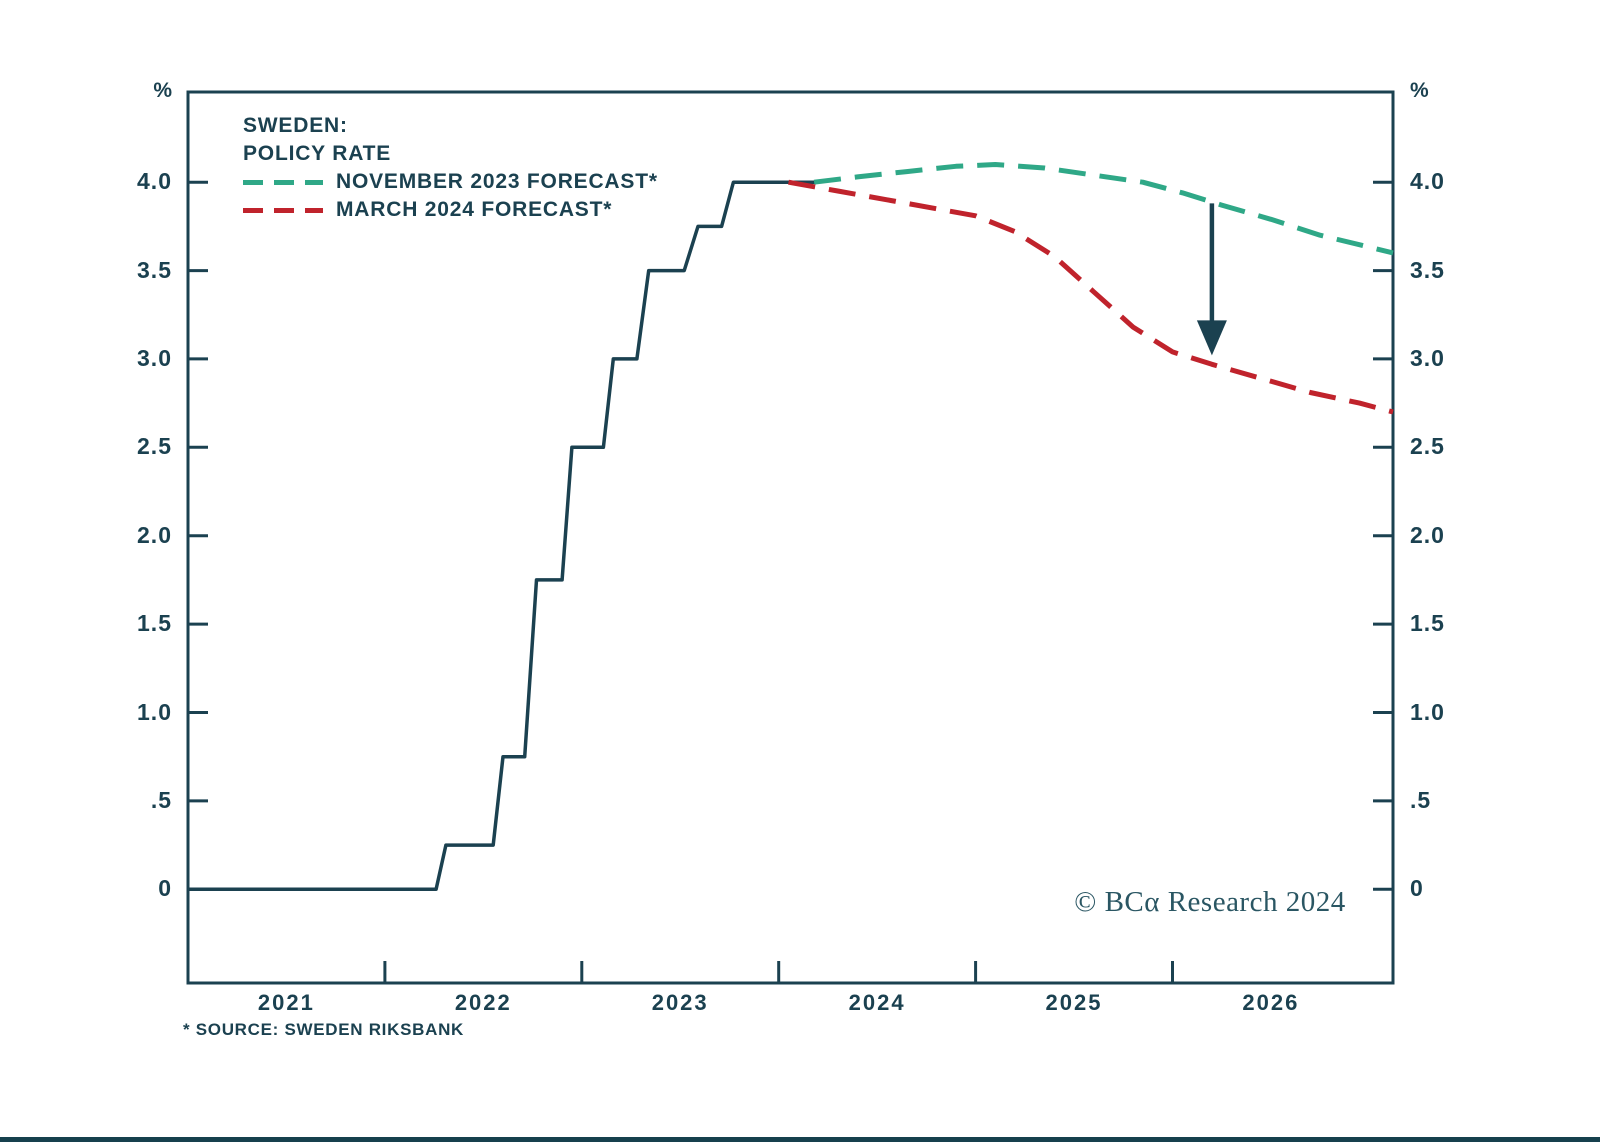 The image size is (1600, 1142). What do you see at coordinates (324, 1029) in the screenshot?
I see `source-footnote: * SOURCE: SWEDEN RIKSBANK` at bounding box center [324, 1029].